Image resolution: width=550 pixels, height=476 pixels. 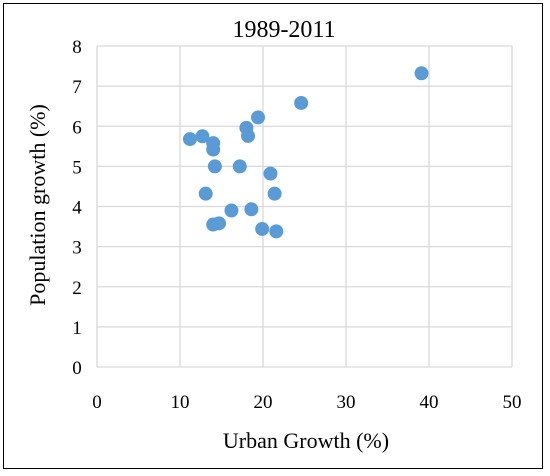 What do you see at coordinates (512, 402) in the screenshot?
I see `x-tick-label: 50` at bounding box center [512, 402].